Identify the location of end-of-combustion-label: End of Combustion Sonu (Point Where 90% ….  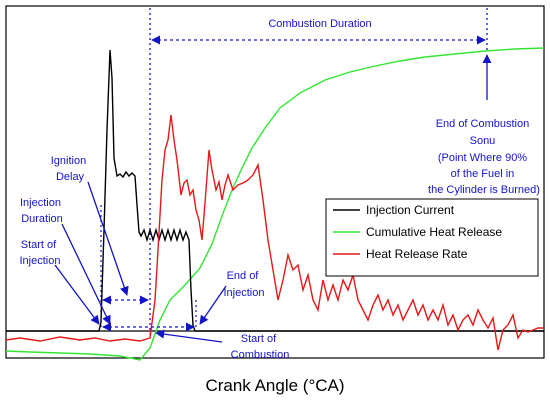
(484, 157).